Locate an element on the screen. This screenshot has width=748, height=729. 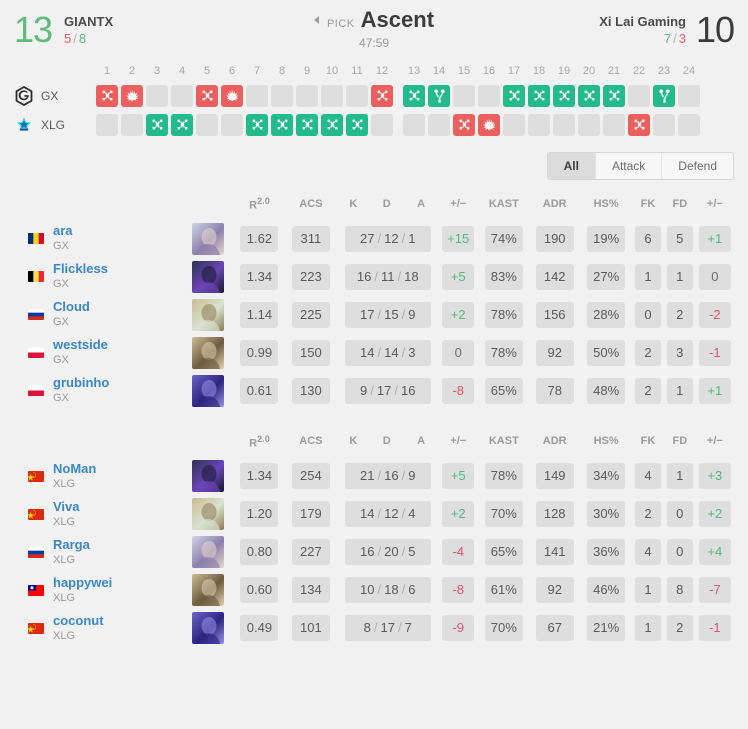
player-name-link: coconut is located at coordinates (78, 620).